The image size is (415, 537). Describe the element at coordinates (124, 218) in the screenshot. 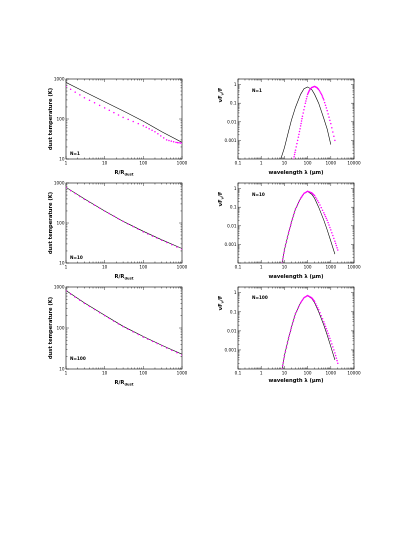

I see `model-line` at that location.